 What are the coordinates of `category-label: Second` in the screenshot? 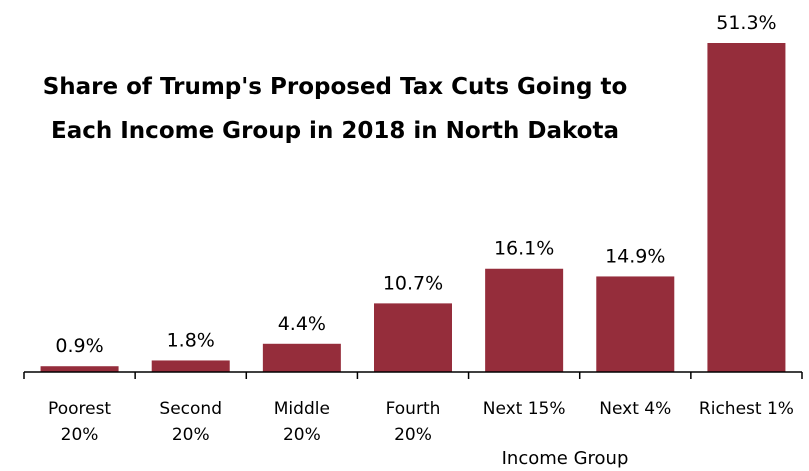 It's located at (190, 409).